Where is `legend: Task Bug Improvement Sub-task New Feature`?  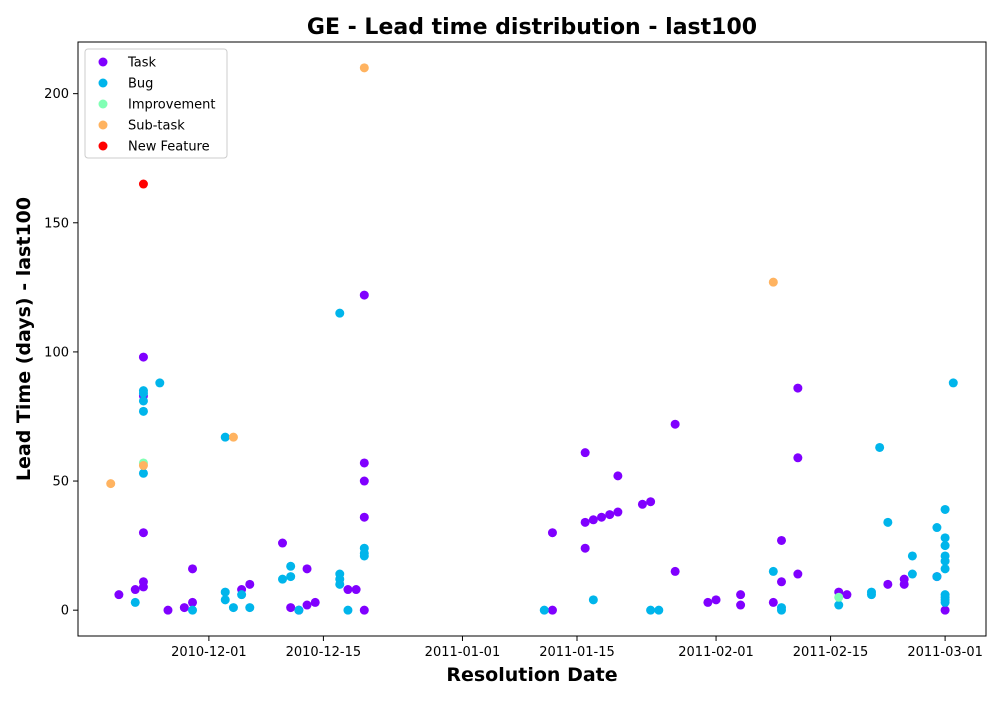 legend: Task Bug Improvement Sub-task New Feature is located at coordinates (156, 103).